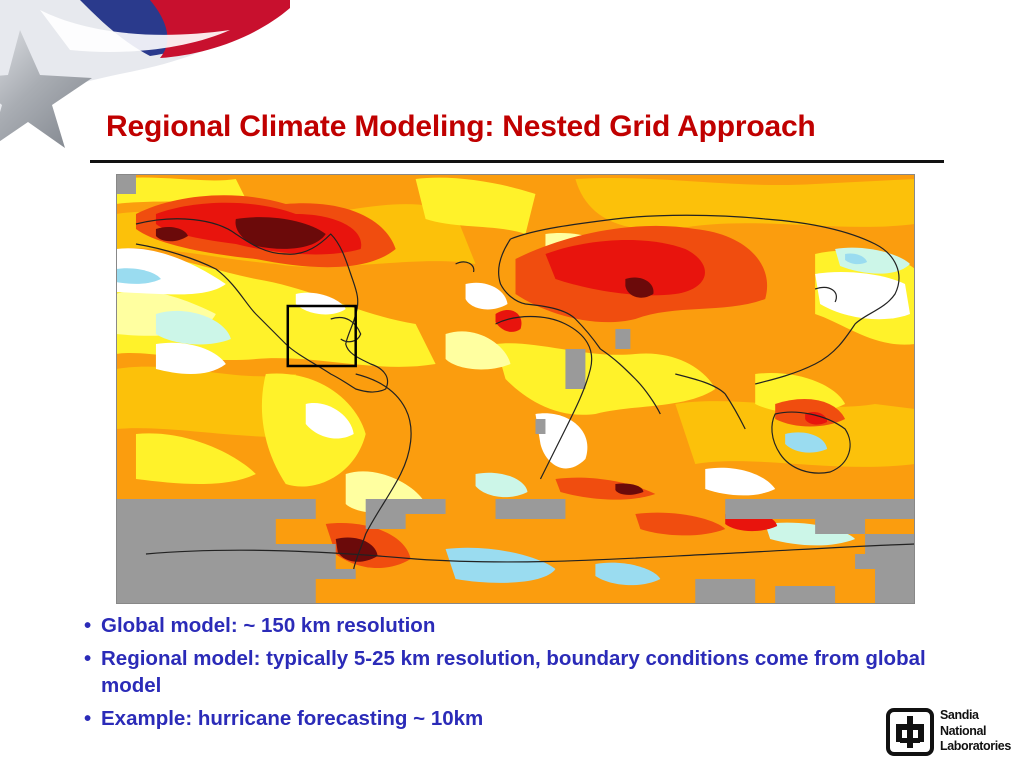 This screenshot has height=768, width=1024. I want to click on sandia-logo: Sandia National Laboratories, so click(951, 732).